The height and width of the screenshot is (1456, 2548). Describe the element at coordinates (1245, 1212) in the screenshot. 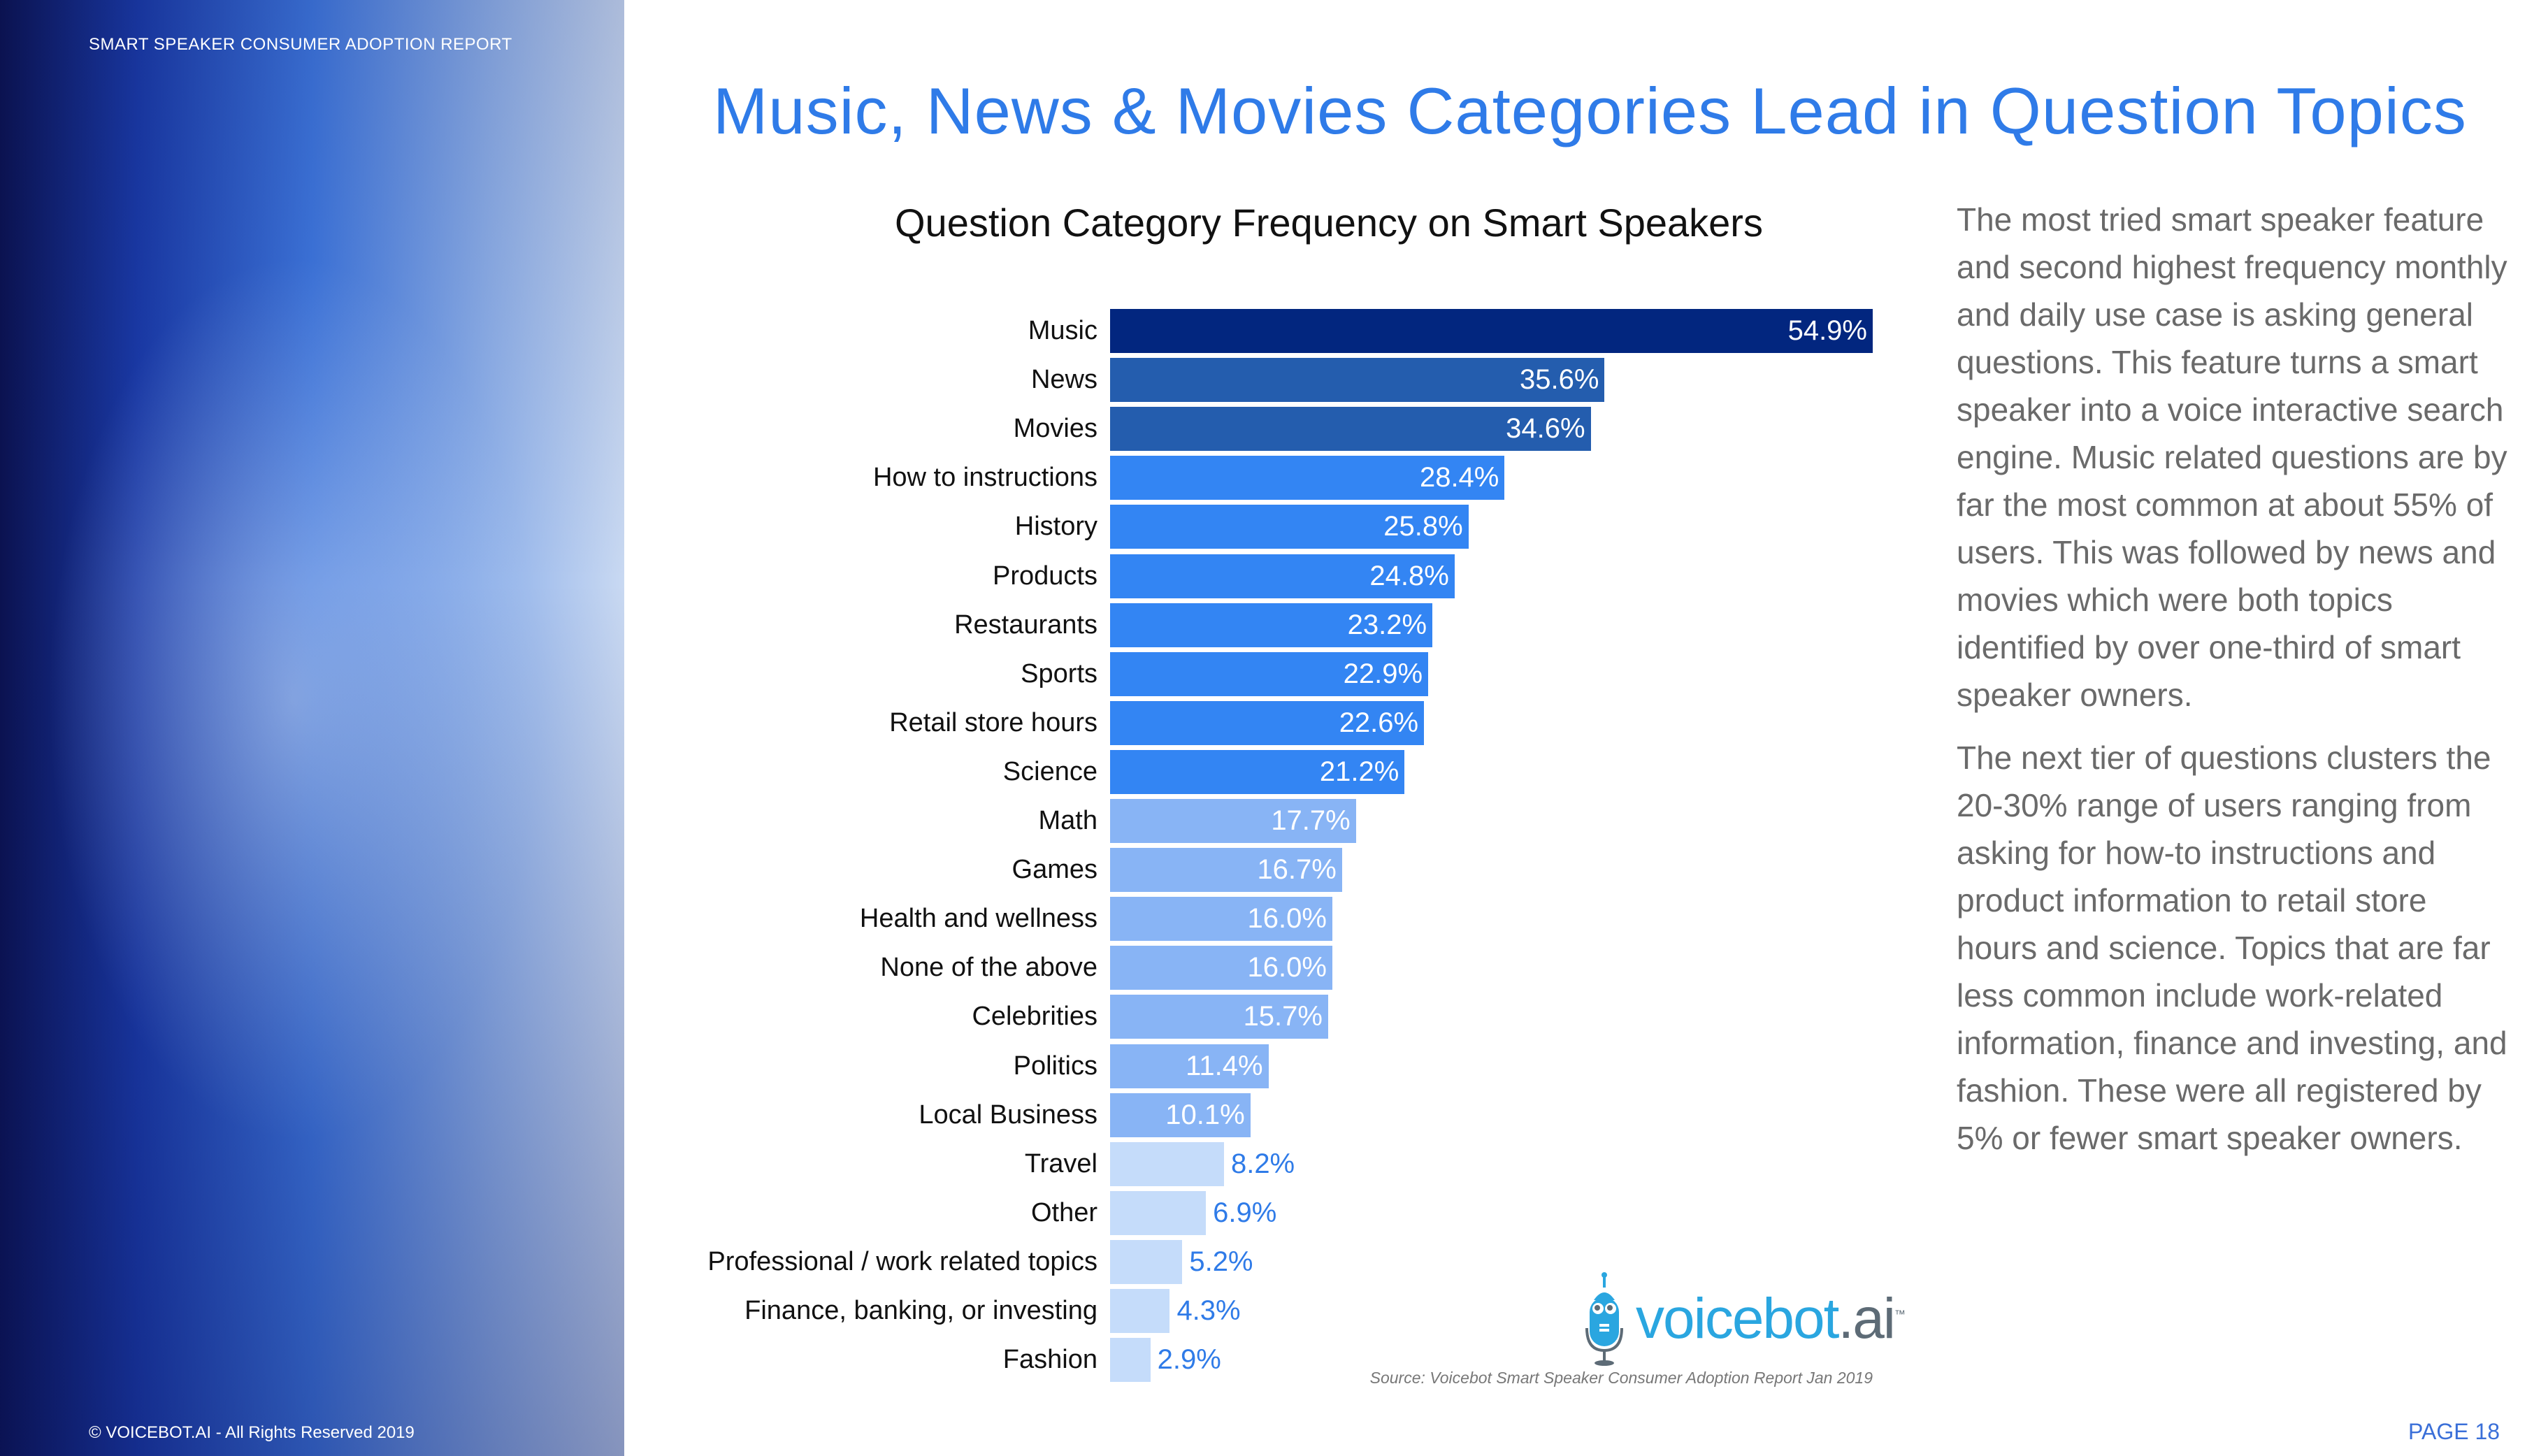

I see `data-label: 6.9%` at that location.